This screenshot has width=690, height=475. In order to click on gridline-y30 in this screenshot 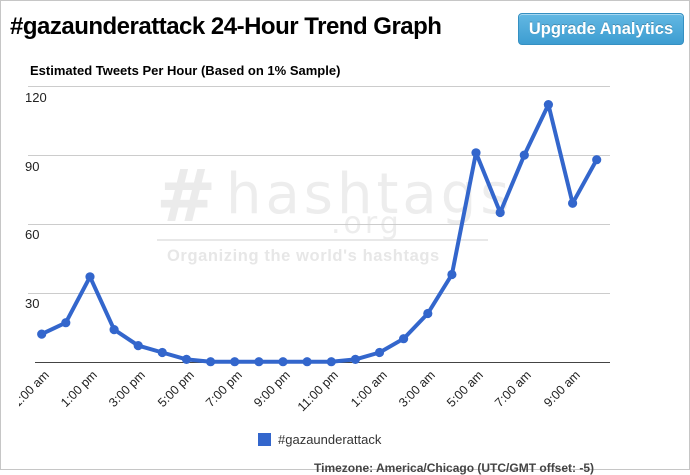, I will do `click(319, 293)`.